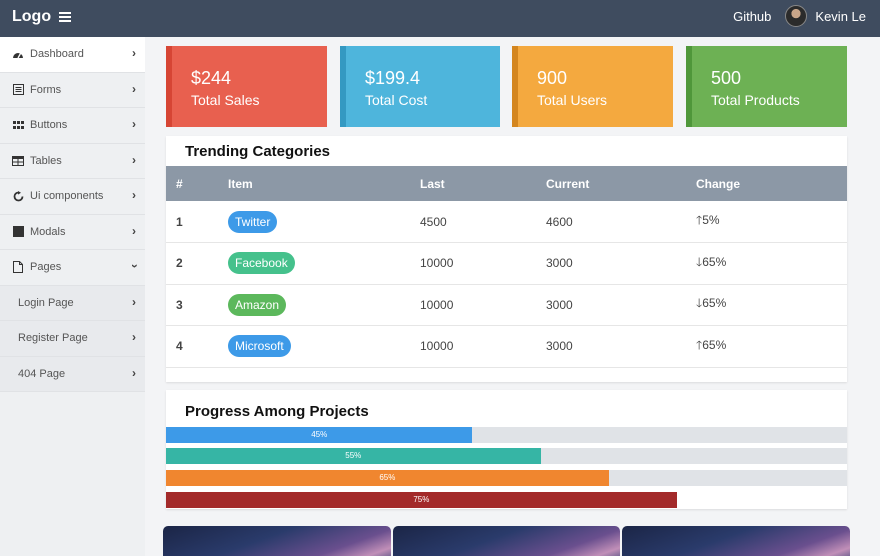 This screenshot has width=880, height=556. What do you see at coordinates (711, 220) in the screenshot?
I see `change-value: 5%` at bounding box center [711, 220].